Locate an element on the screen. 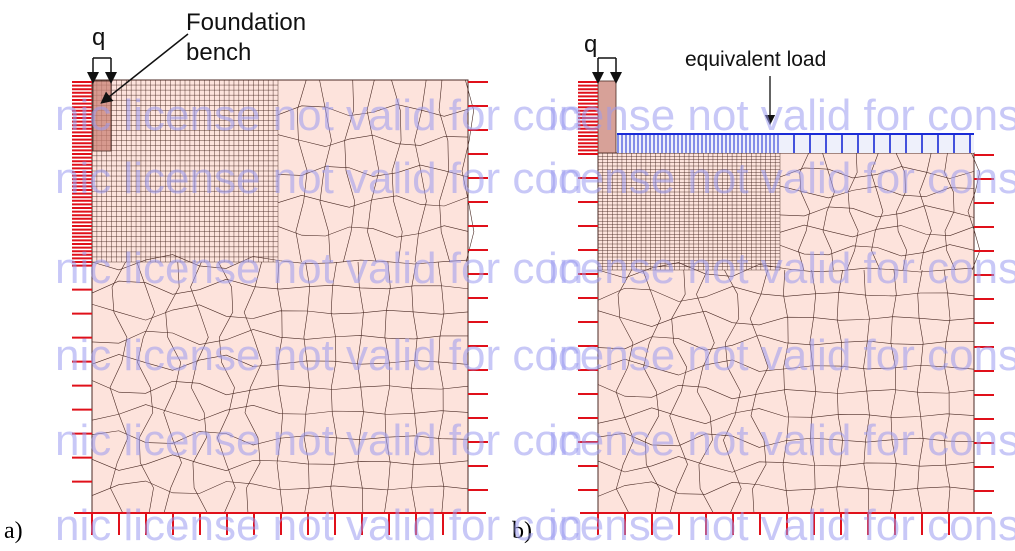  pointer-arrow-icon is located at coordinates (144, 68).